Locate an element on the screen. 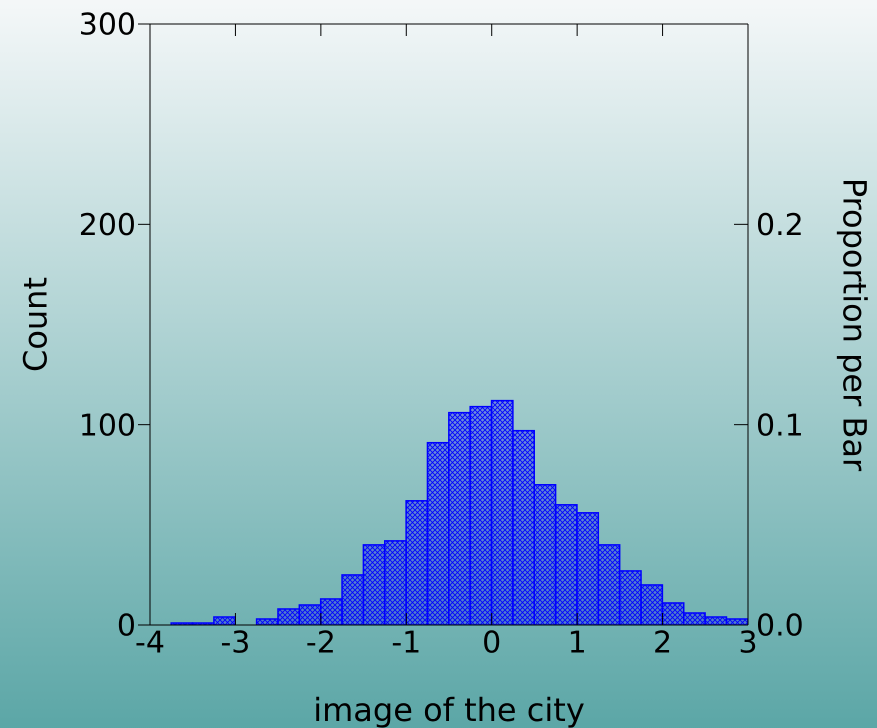  y2-tick-label: 0.1 is located at coordinates (780, 426).